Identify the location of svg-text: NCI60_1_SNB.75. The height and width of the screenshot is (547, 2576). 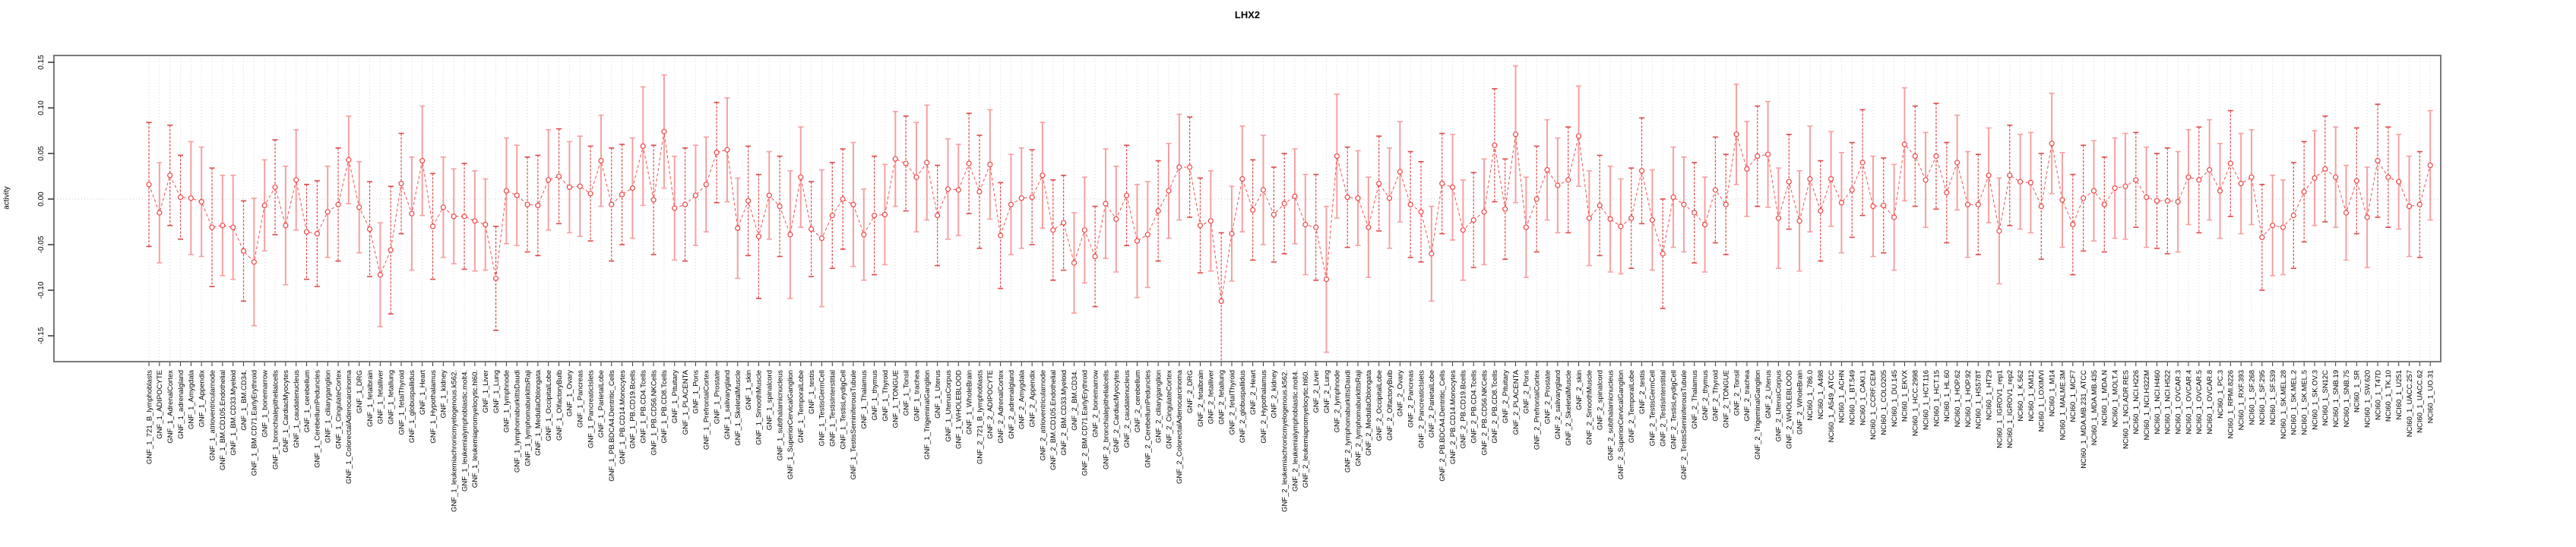
(2347, 399).